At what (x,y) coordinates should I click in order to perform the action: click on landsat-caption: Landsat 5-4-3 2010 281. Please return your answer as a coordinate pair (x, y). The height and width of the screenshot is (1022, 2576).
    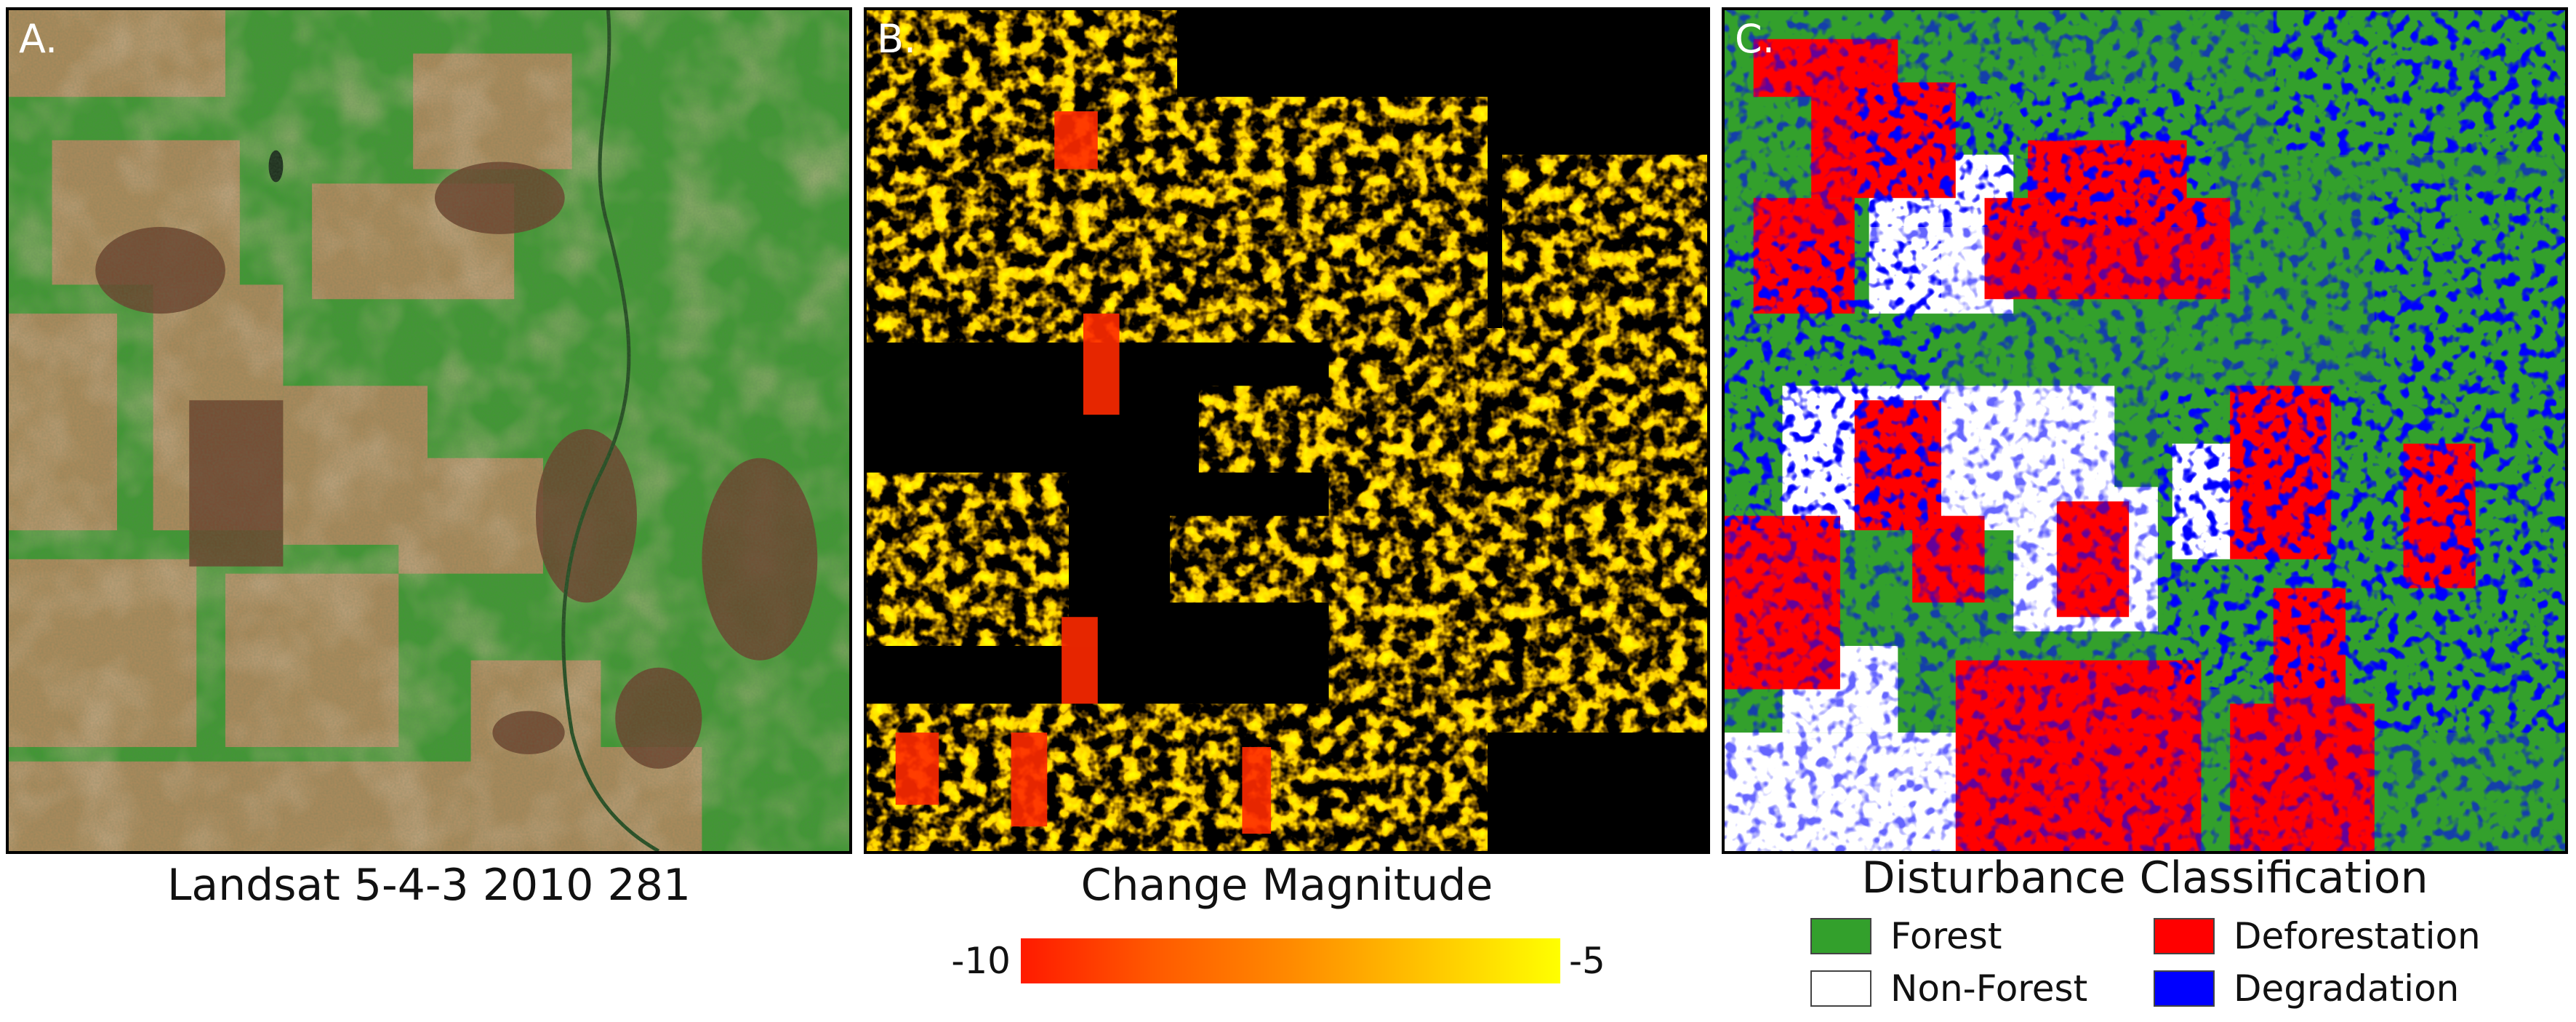
    Looking at the image, I should click on (429, 885).